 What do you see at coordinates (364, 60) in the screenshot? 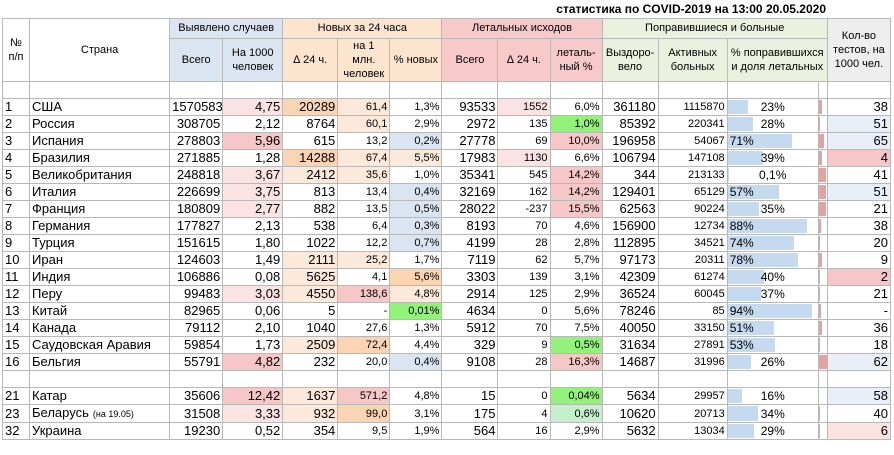
I see `header-per1m: на 1 млн. человек` at bounding box center [364, 60].